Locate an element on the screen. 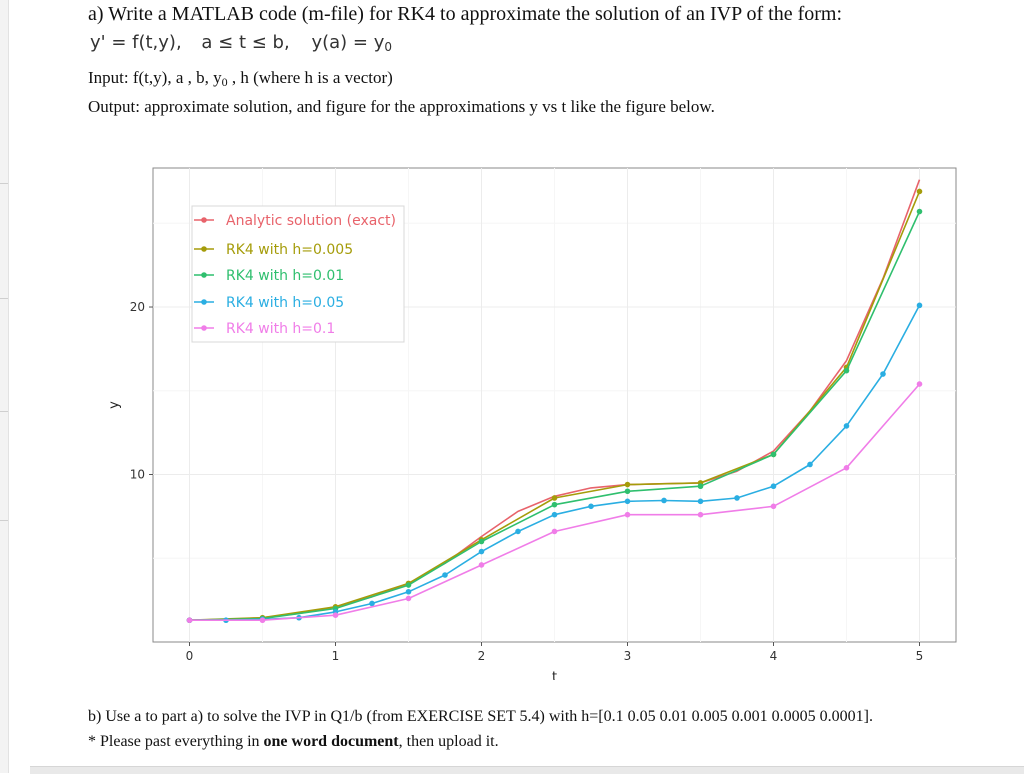  x-tick-label: 0 is located at coordinates (190, 656).